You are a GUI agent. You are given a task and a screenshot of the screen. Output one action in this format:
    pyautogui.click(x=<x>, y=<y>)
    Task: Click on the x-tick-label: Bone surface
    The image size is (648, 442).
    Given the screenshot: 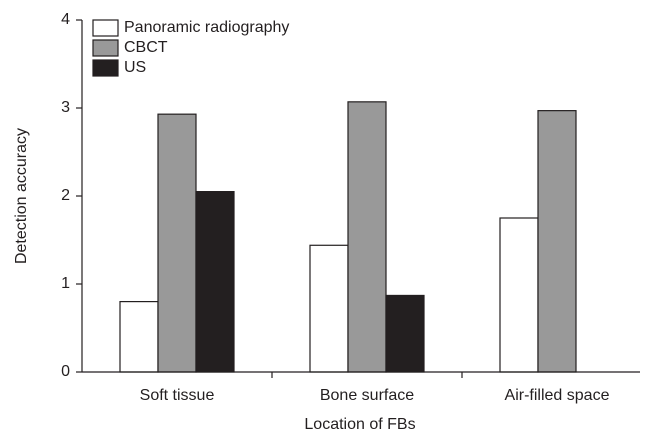 What is the action you would take?
    pyautogui.click(x=367, y=395)
    